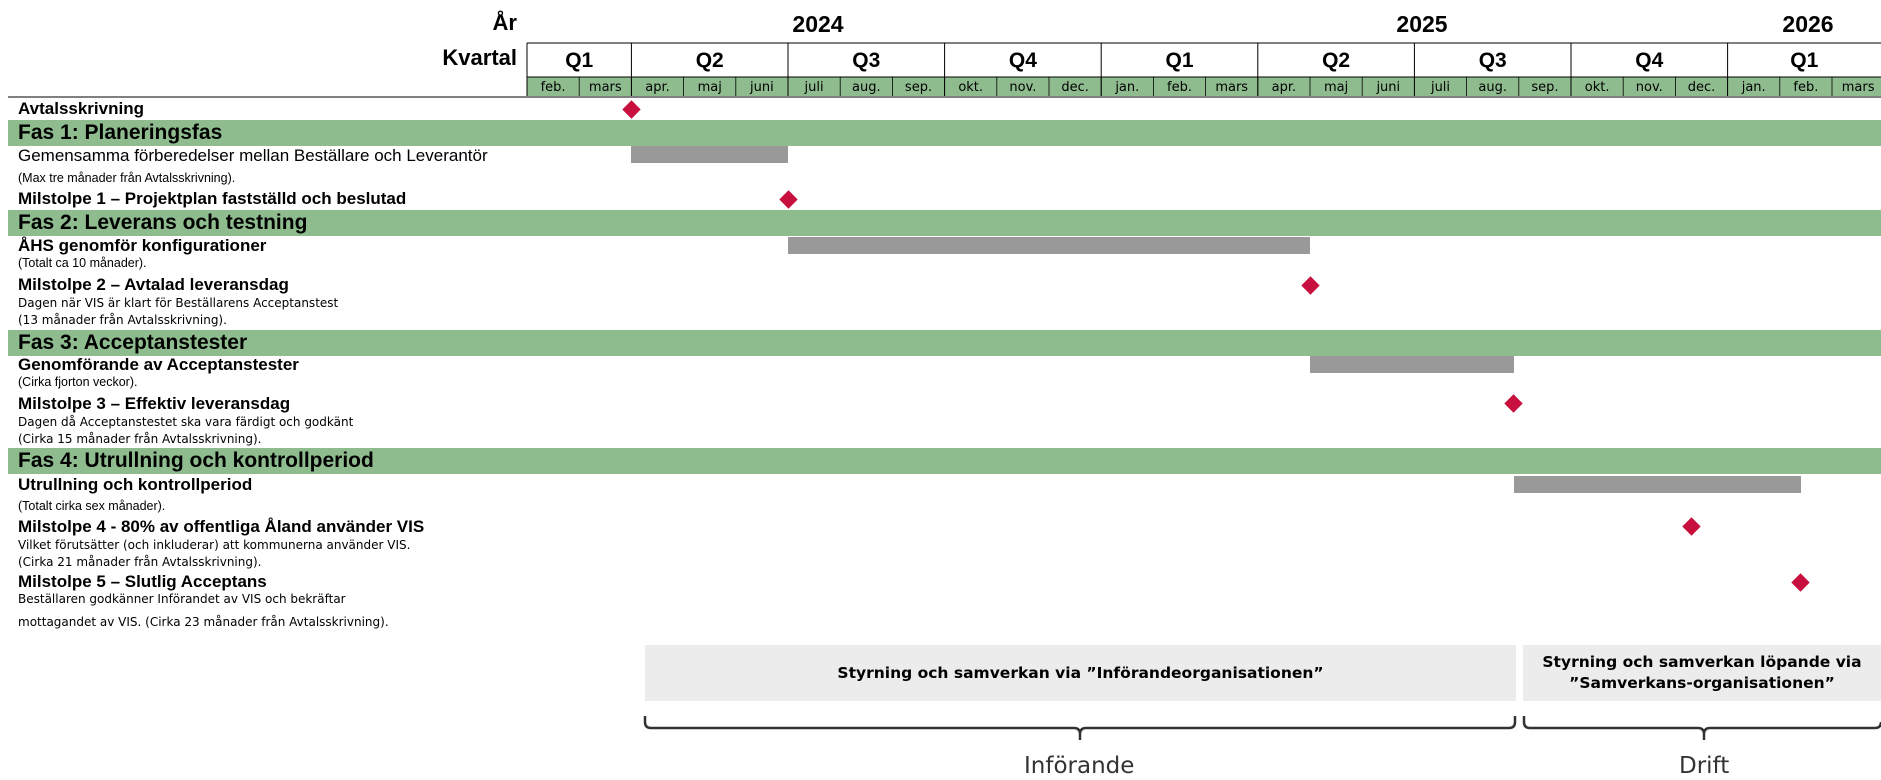 This screenshot has height=780, width=1881. Describe the element at coordinates (135, 484) in the screenshot. I see `rollout-title: Utrullning och kontrollperiod` at that location.